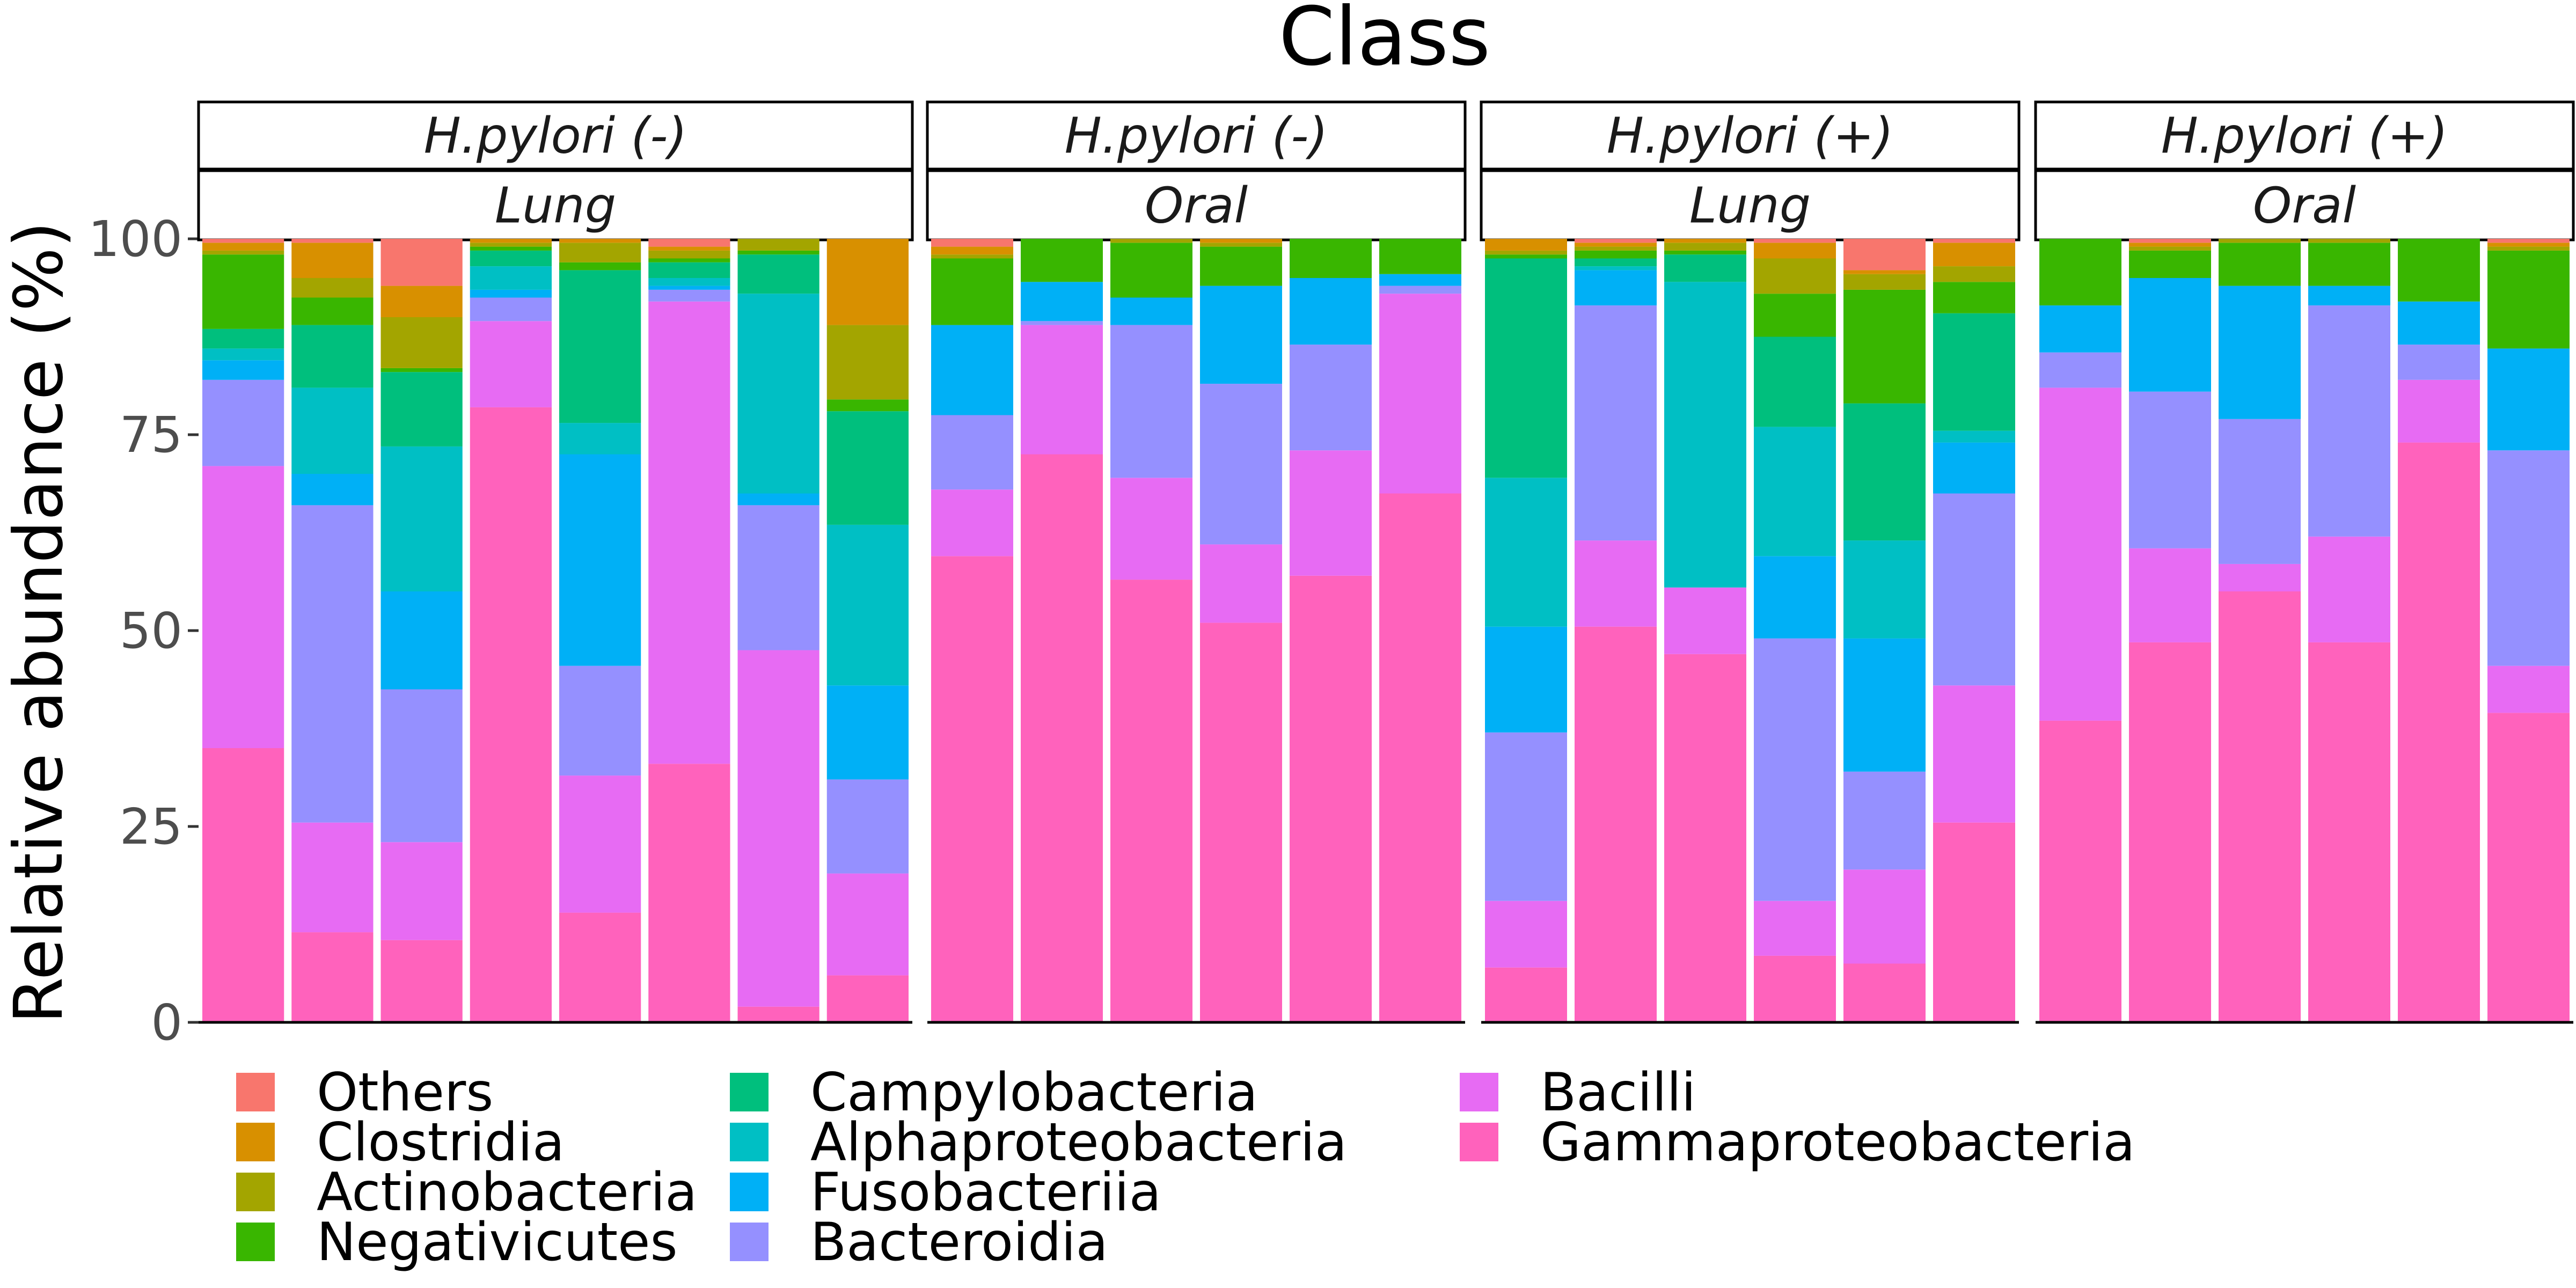 This screenshot has height=1288, width=2576. Describe the element at coordinates (1750, 136) in the screenshot. I see `strip-label-hpylori: H.pylori (+)` at that location.